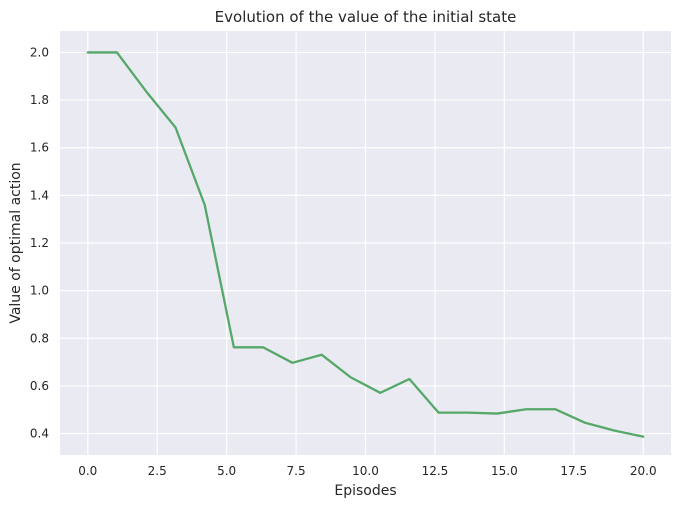 The image size is (688, 507). What do you see at coordinates (573, 471) in the screenshot?
I see `x-tick-label: 17.5` at bounding box center [573, 471].